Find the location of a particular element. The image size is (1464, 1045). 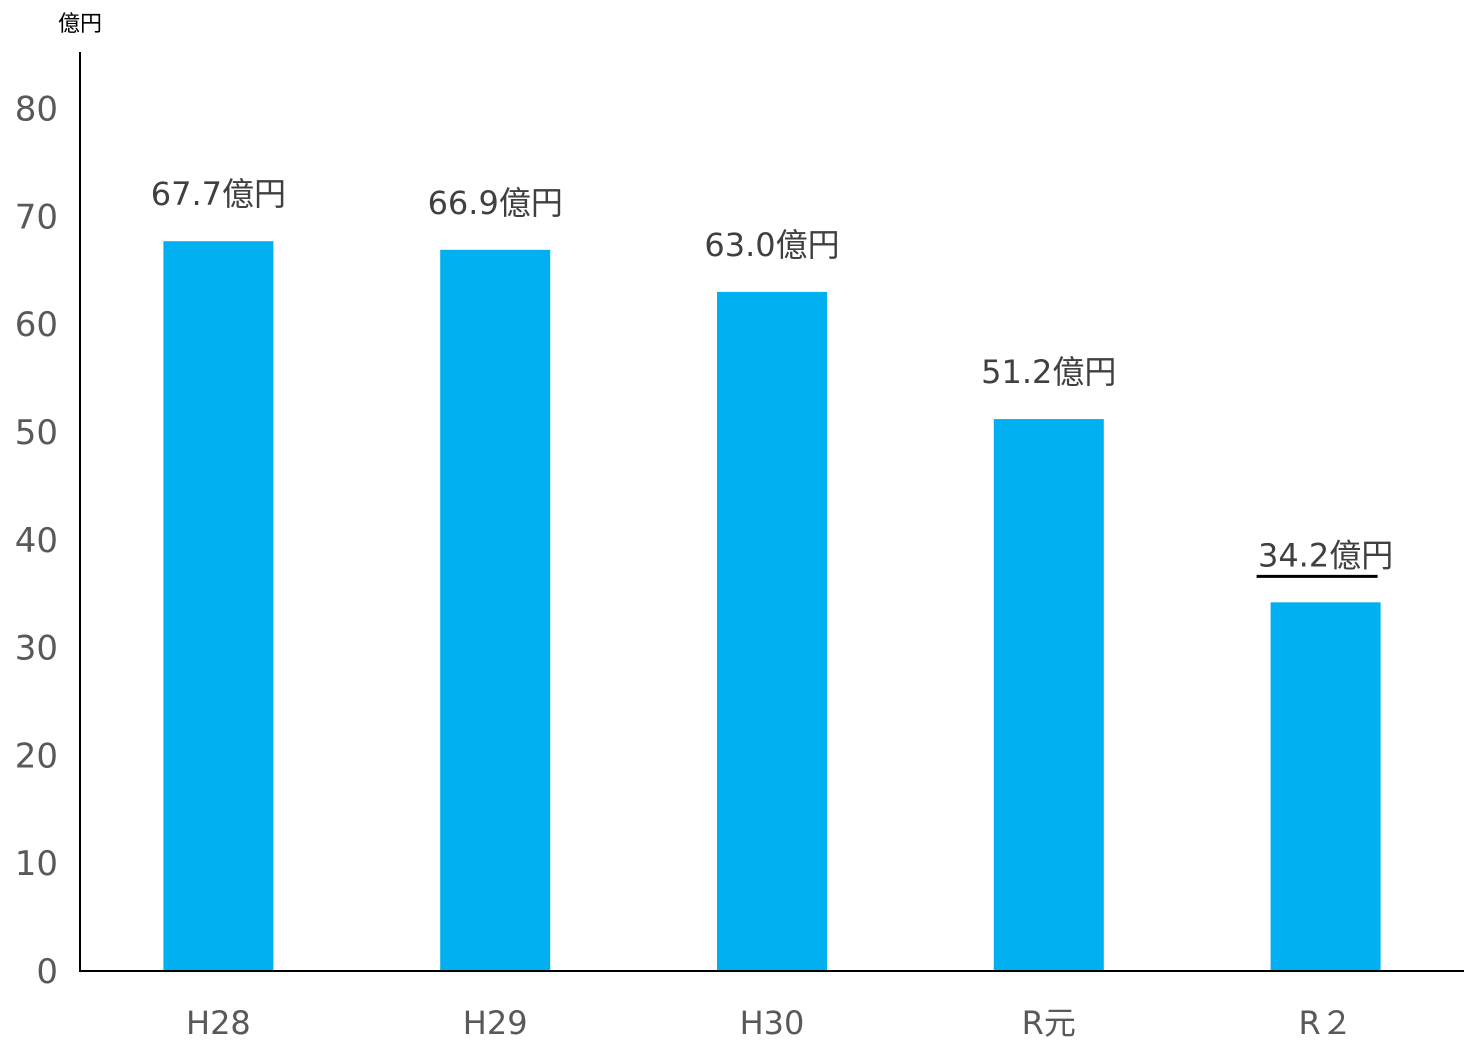

y-tick-label: 60 is located at coordinates (36, 325).